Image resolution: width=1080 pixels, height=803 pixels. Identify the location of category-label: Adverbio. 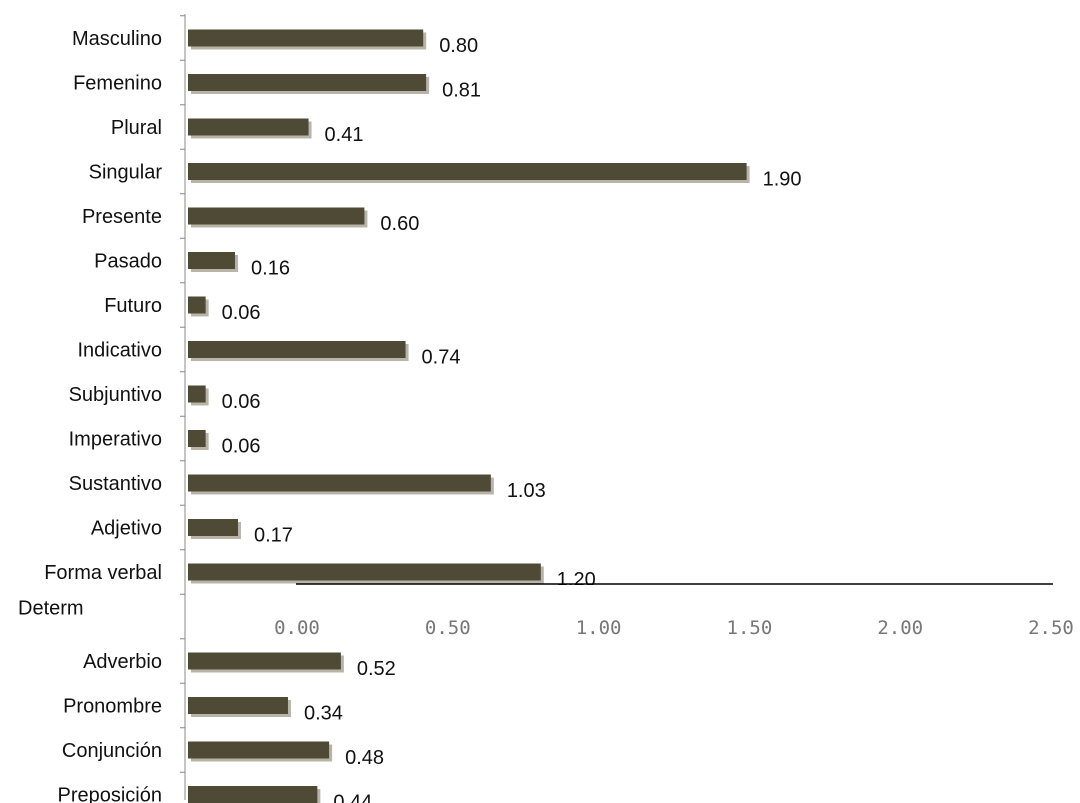
(122, 662).